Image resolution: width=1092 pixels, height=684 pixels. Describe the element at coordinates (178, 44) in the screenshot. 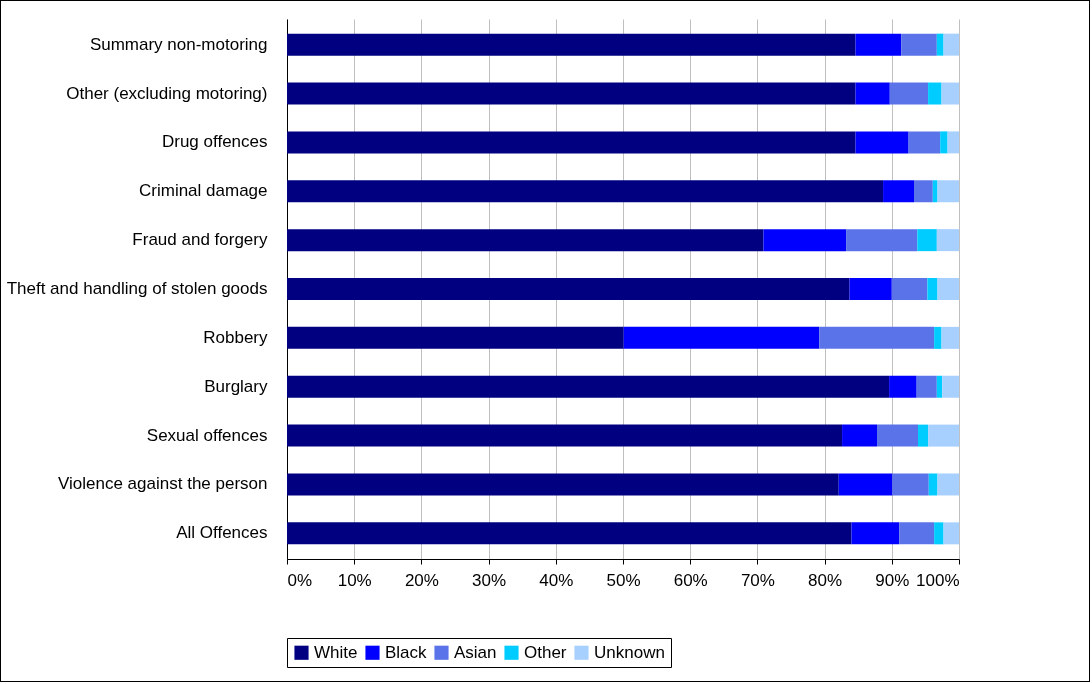

I see `y-tick-label: Summary non-motoring` at that location.